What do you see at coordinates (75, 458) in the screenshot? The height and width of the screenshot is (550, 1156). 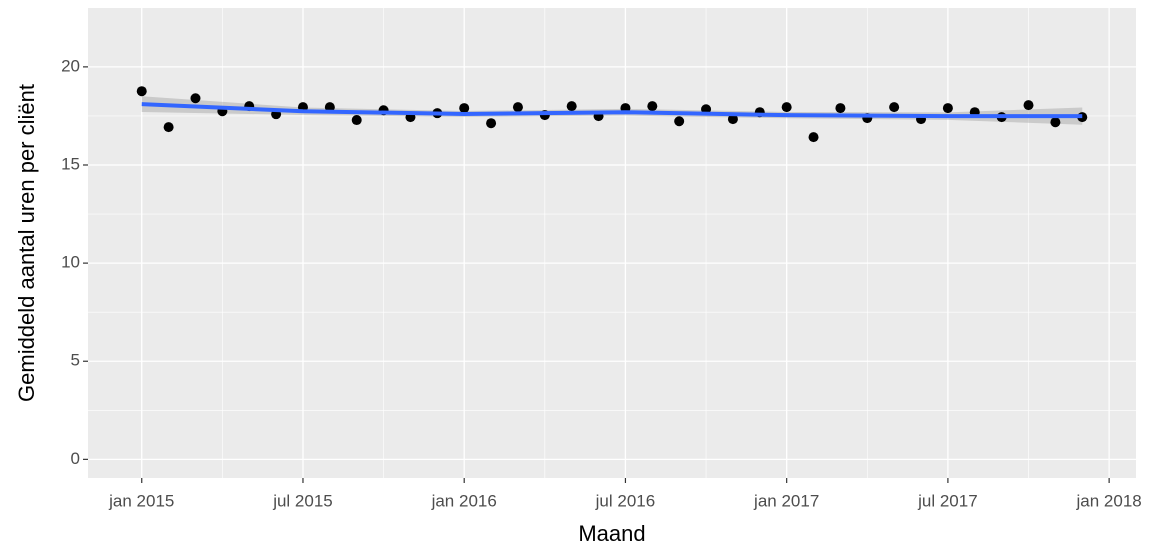 I see `y-tick-label: 0` at bounding box center [75, 458].